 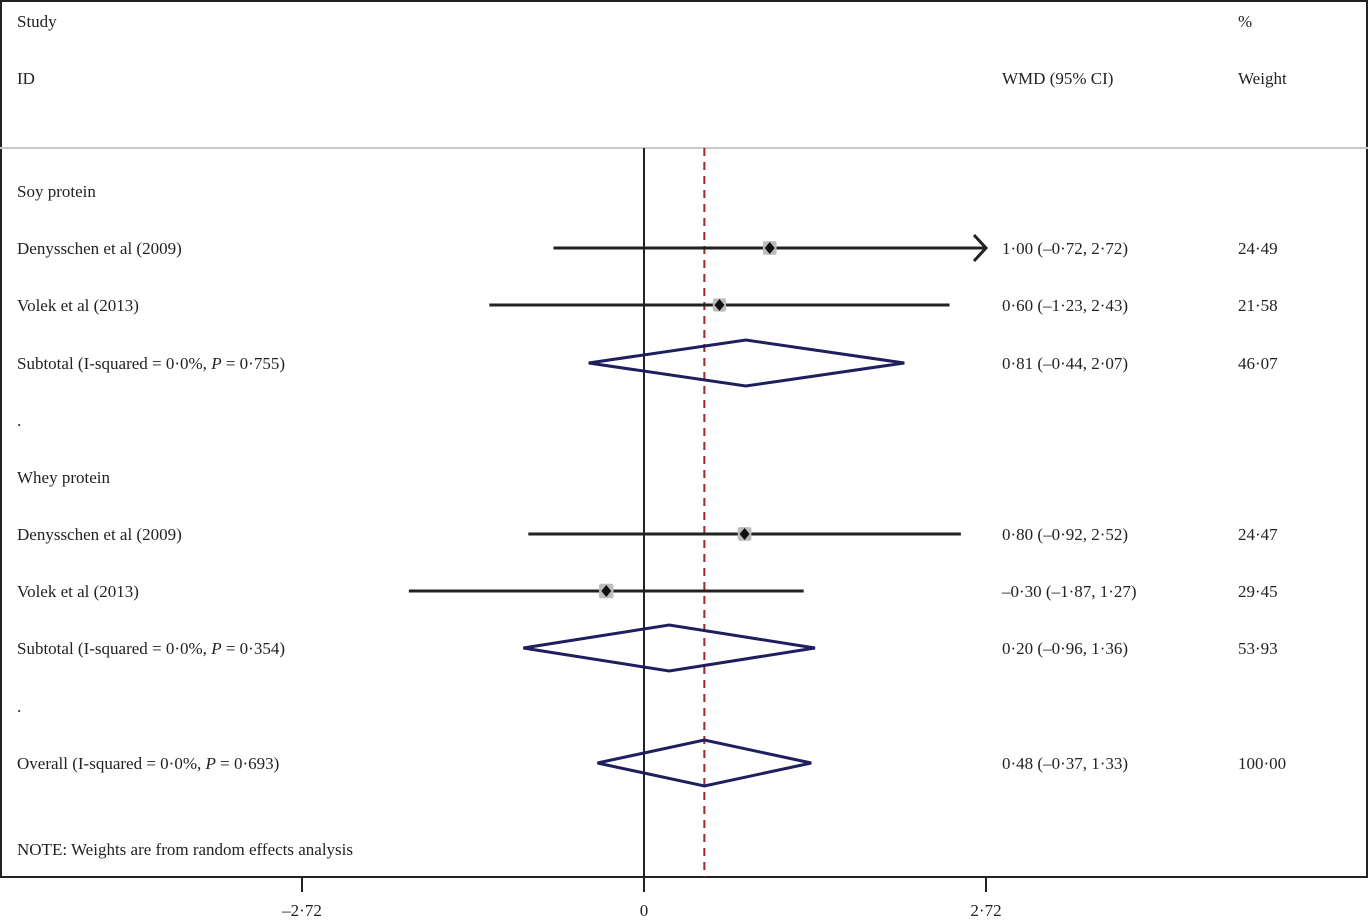 I want to click on weight-text: 24·47, so click(x=1258, y=534).